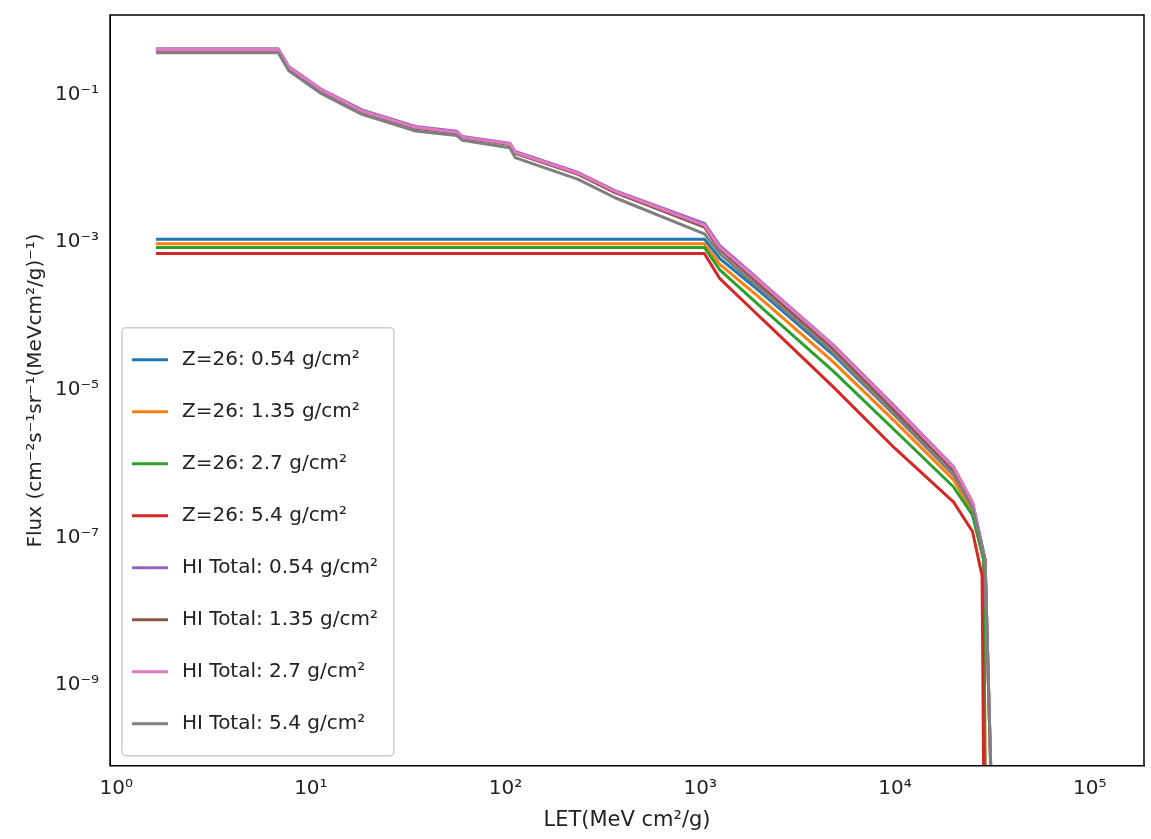  Describe the element at coordinates (265, 462) in the screenshot. I see `legend-label: Z=26: 2.7 g/cm²` at that location.